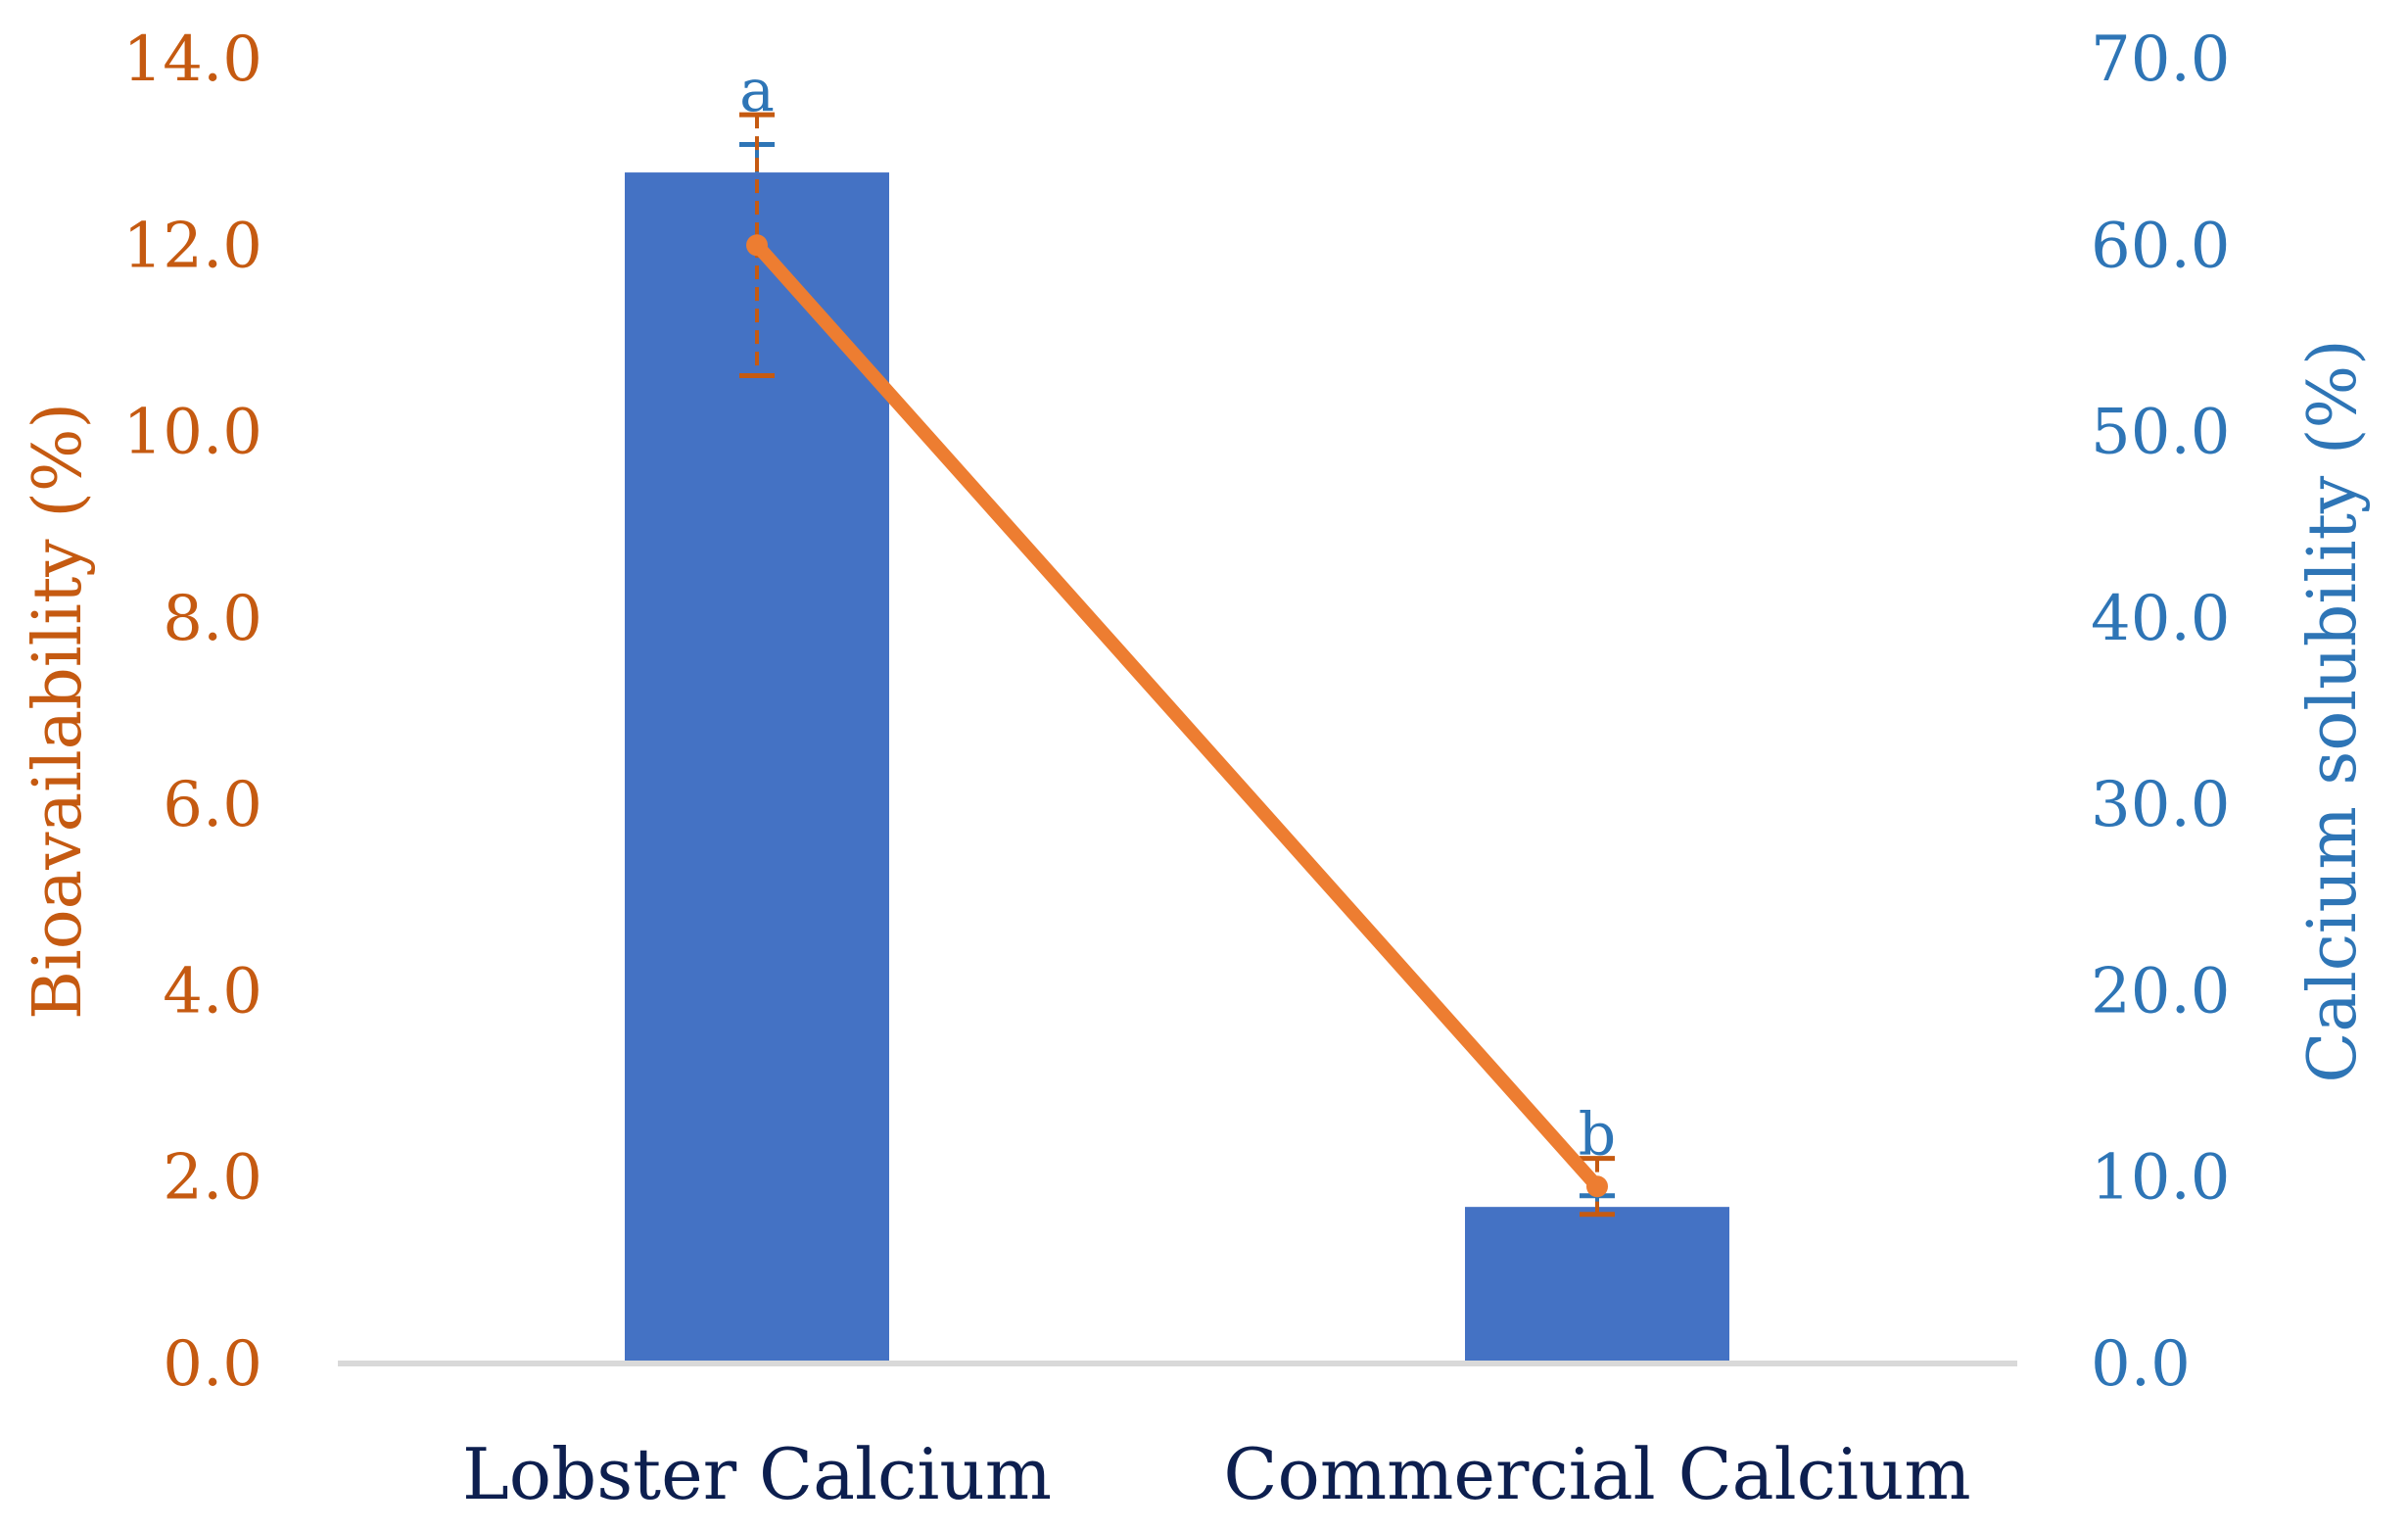 This screenshot has width=2408, height=1530. Describe the element at coordinates (58, 711) in the screenshot. I see `left-axis-title: Bioavailability (%)` at that location.